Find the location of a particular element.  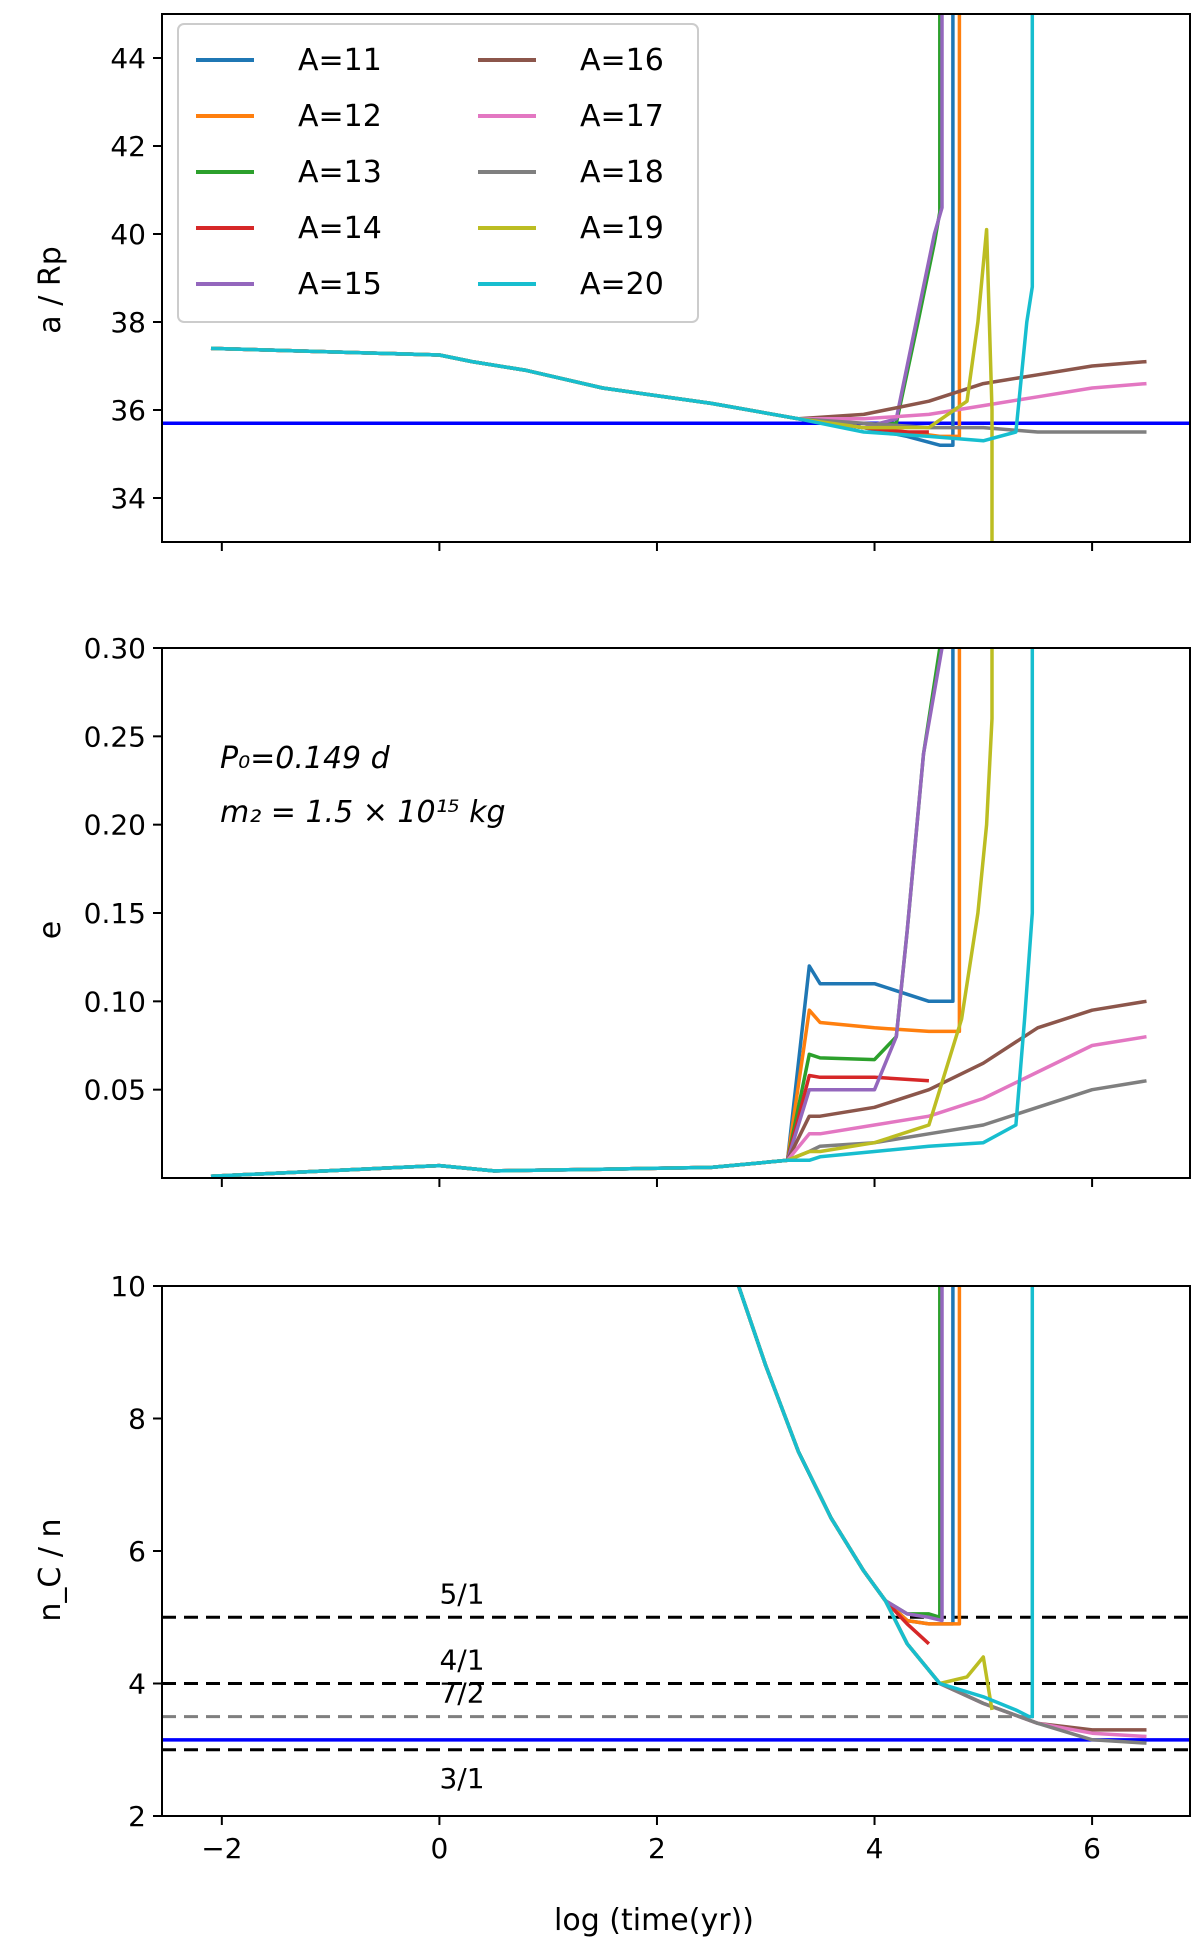

legend-label-a20: A=20 is located at coordinates (622, 284).